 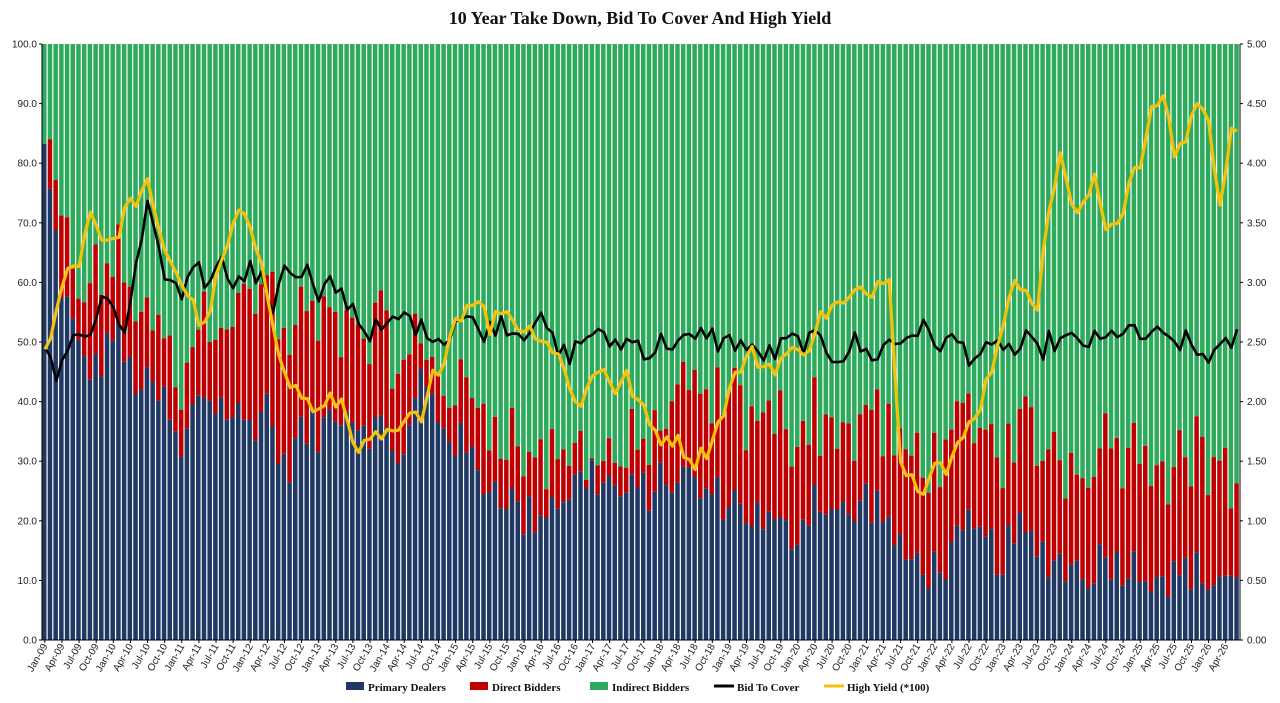 What do you see at coordinates (479, 686) in the screenshot?
I see `legend-swatch-direct-bidders` at bounding box center [479, 686].